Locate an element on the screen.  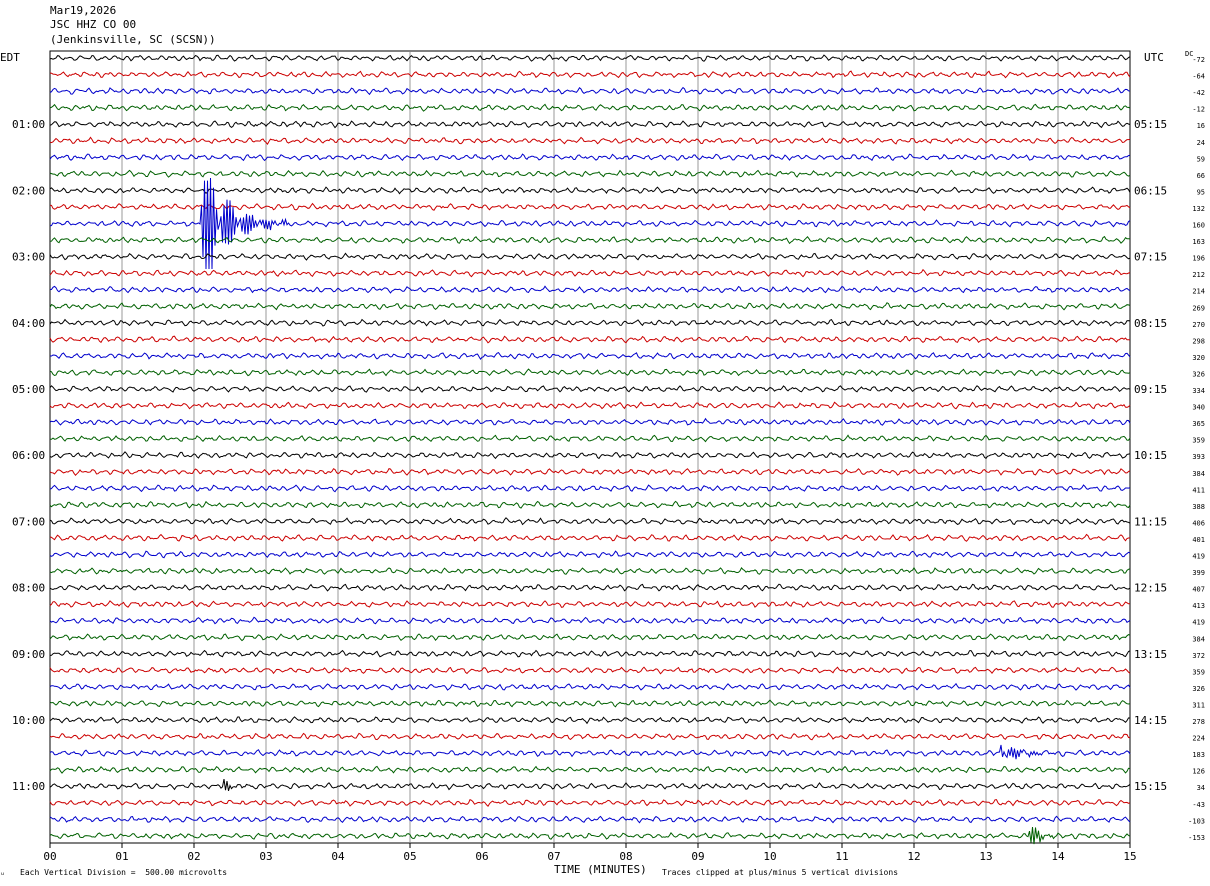
x-tick-label: 12 is located at coordinates (913, 856).